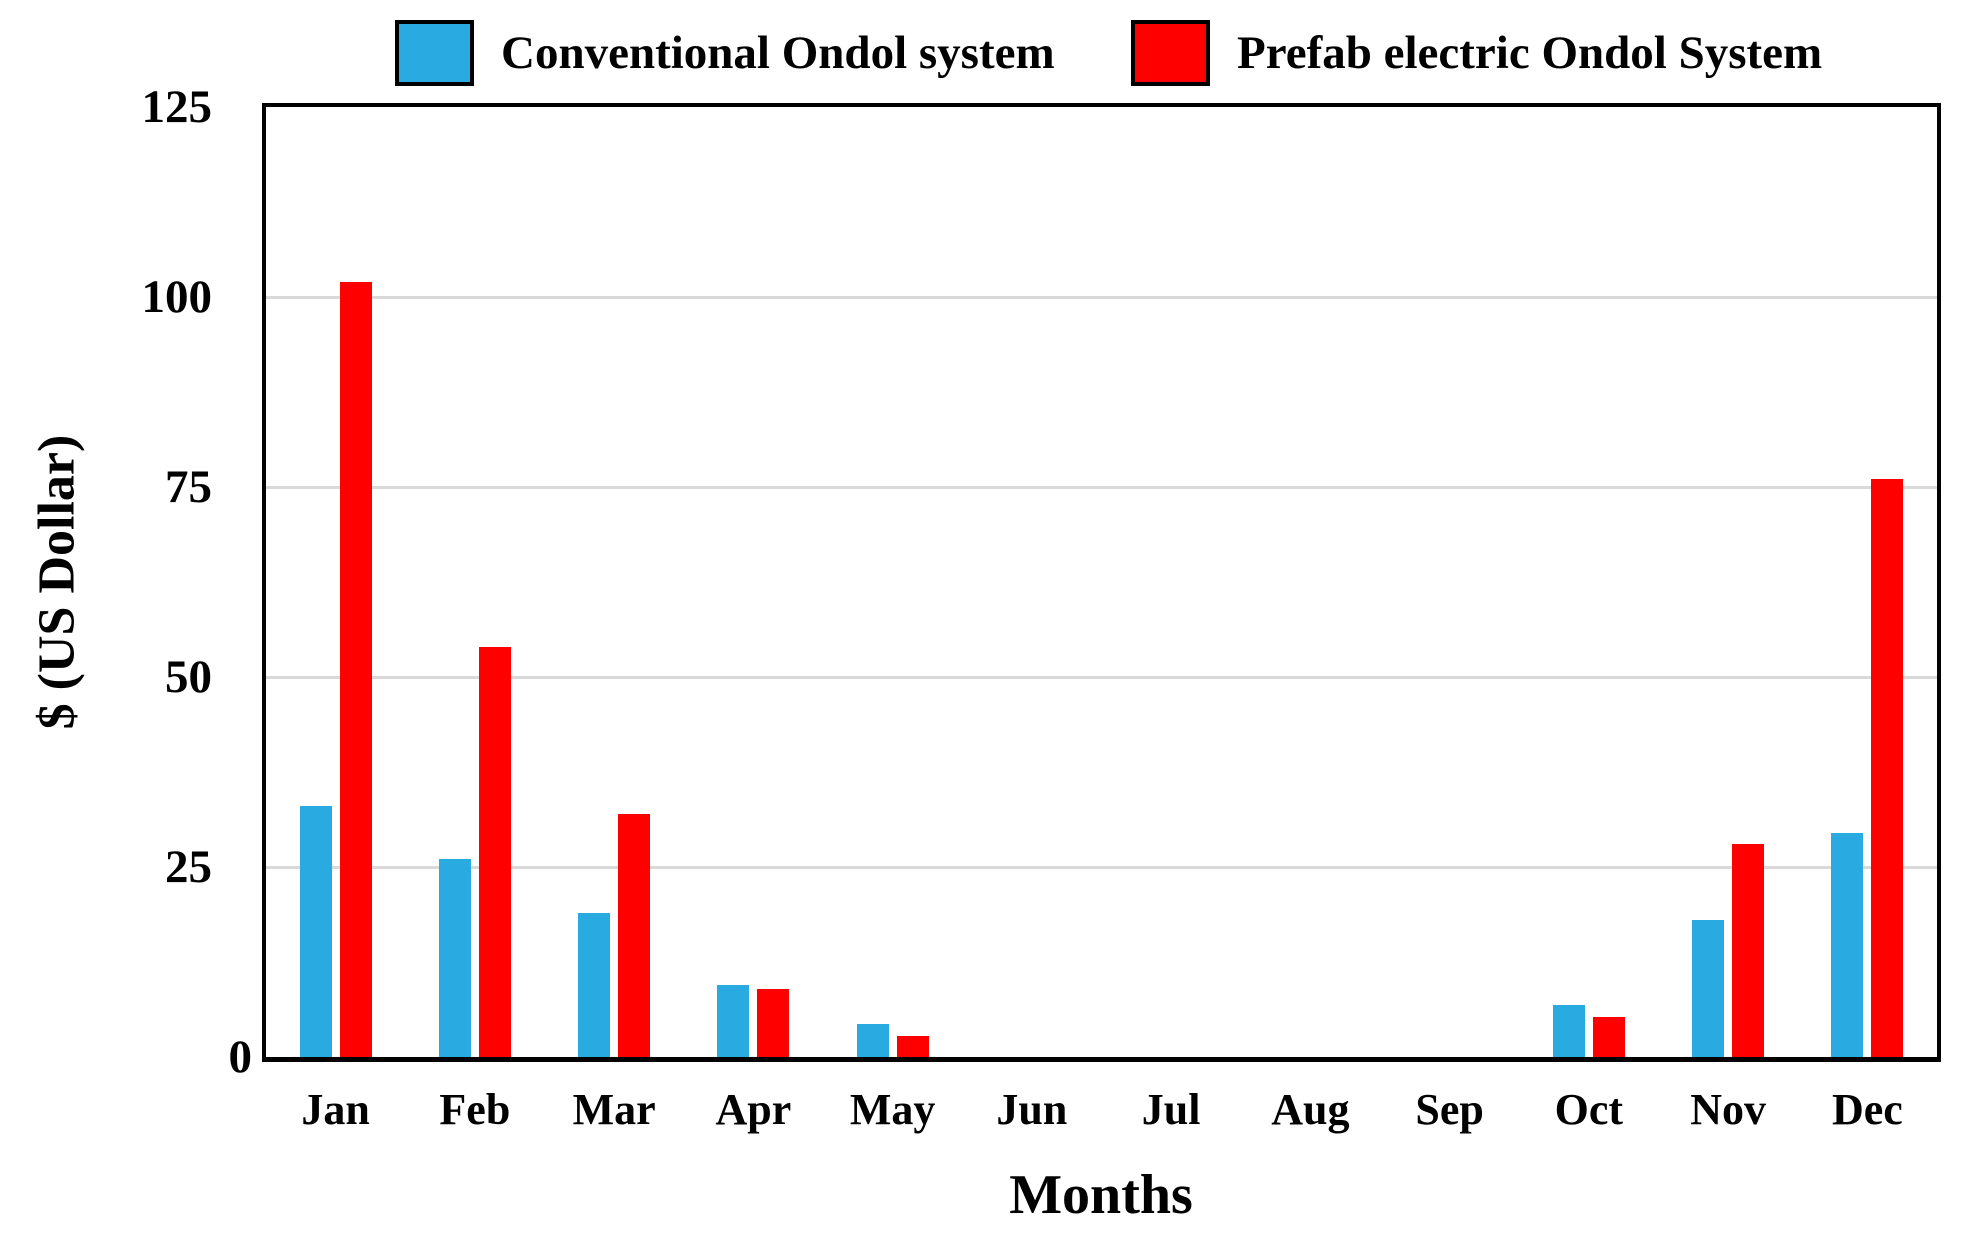  Describe the element at coordinates (1608, 1036) in the screenshot. I see `bar-prefab-oct` at that location.